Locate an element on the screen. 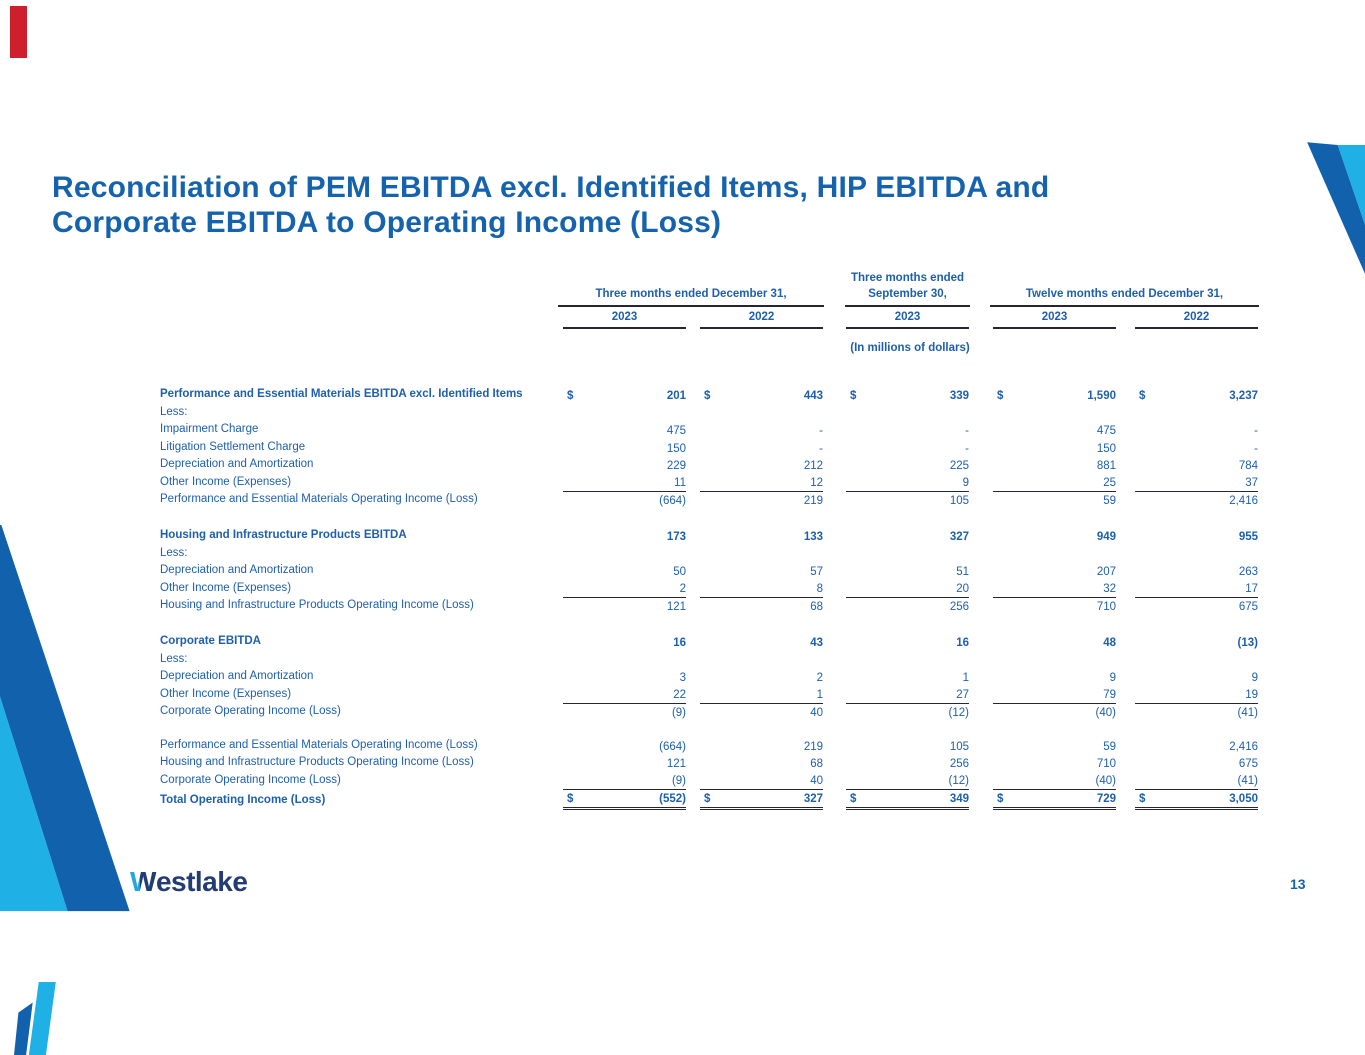 This screenshot has width=1365, height=1055. value-cell: 949 is located at coordinates (1054, 535).